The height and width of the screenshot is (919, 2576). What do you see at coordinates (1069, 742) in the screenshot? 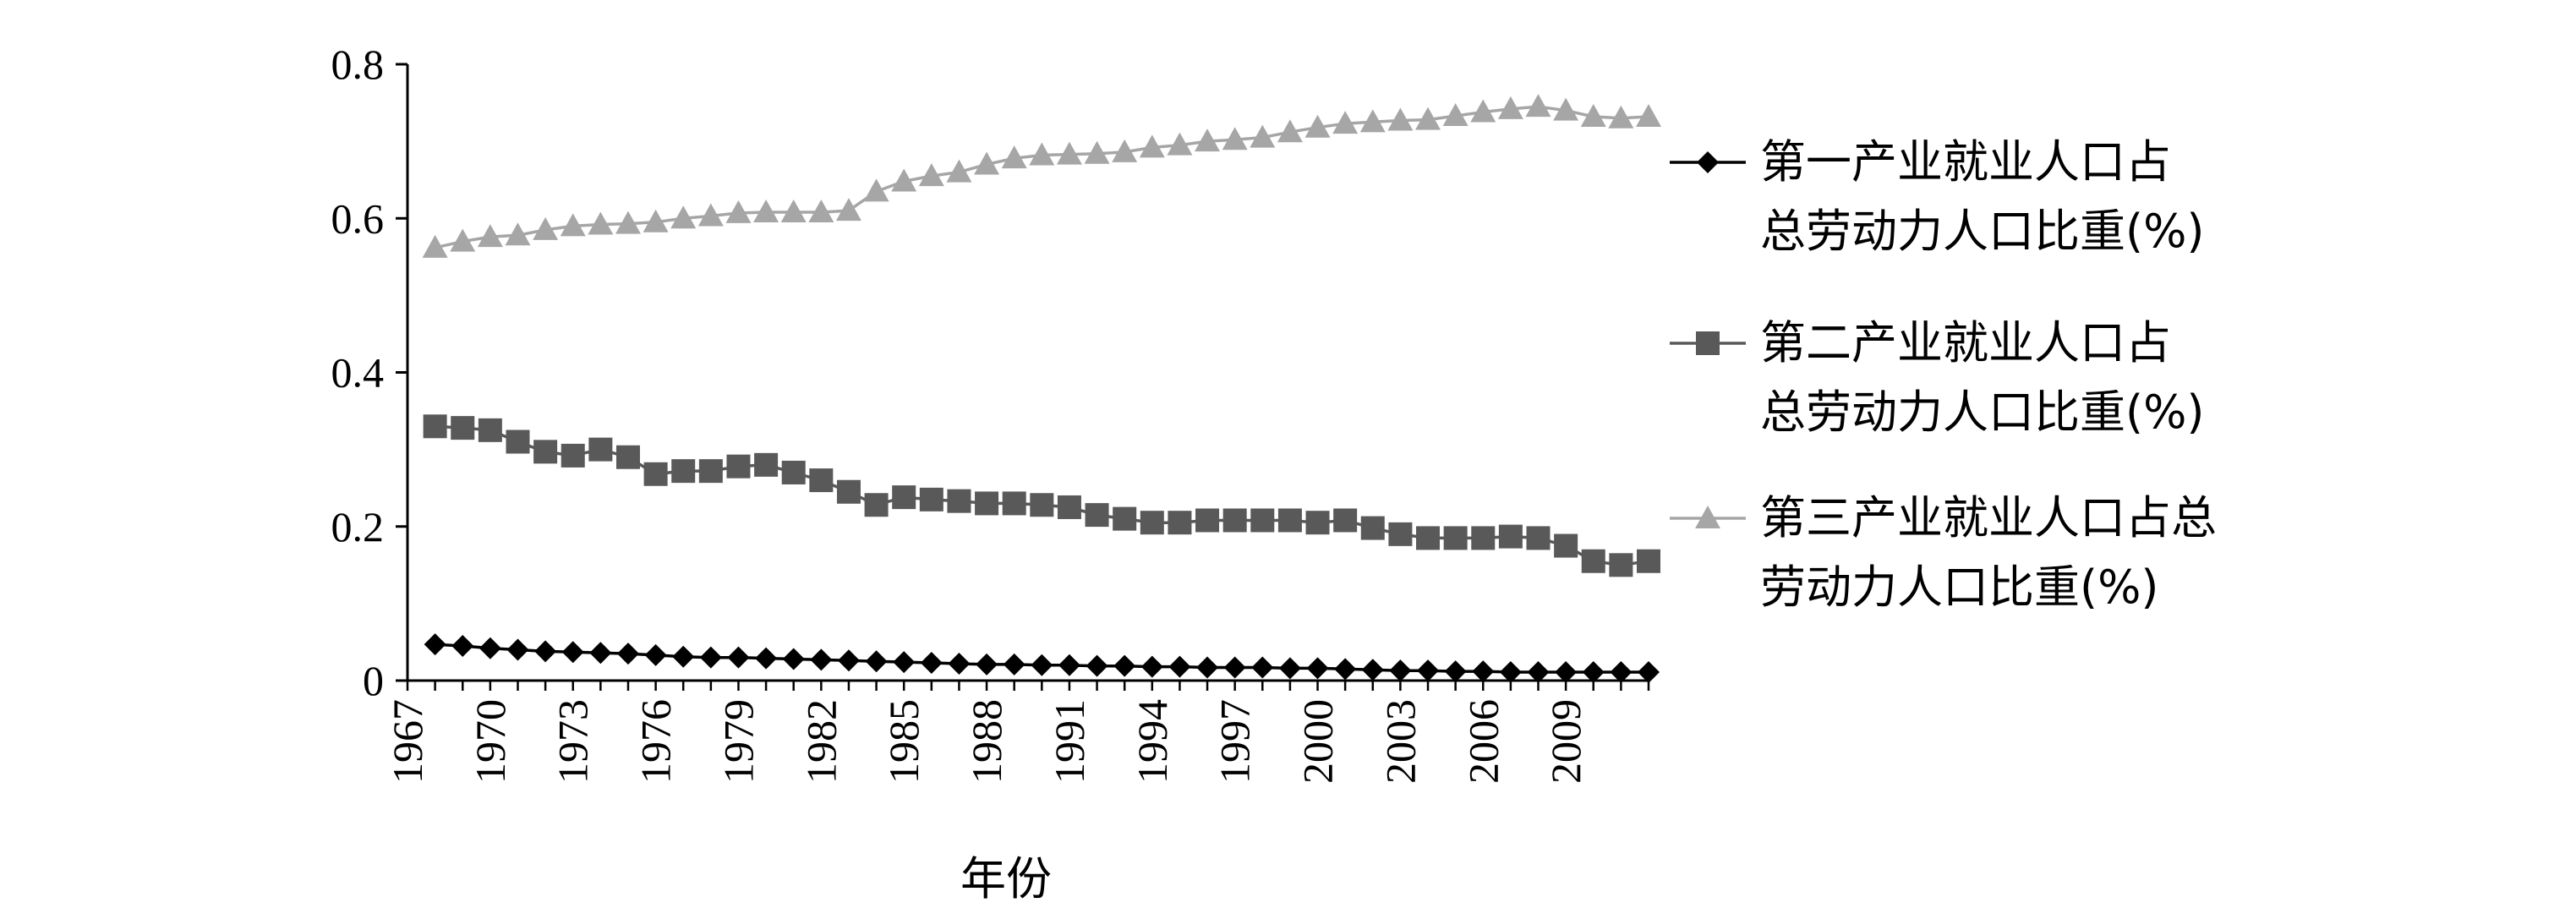
I see `x-tick-label: 1991` at bounding box center [1069, 742].